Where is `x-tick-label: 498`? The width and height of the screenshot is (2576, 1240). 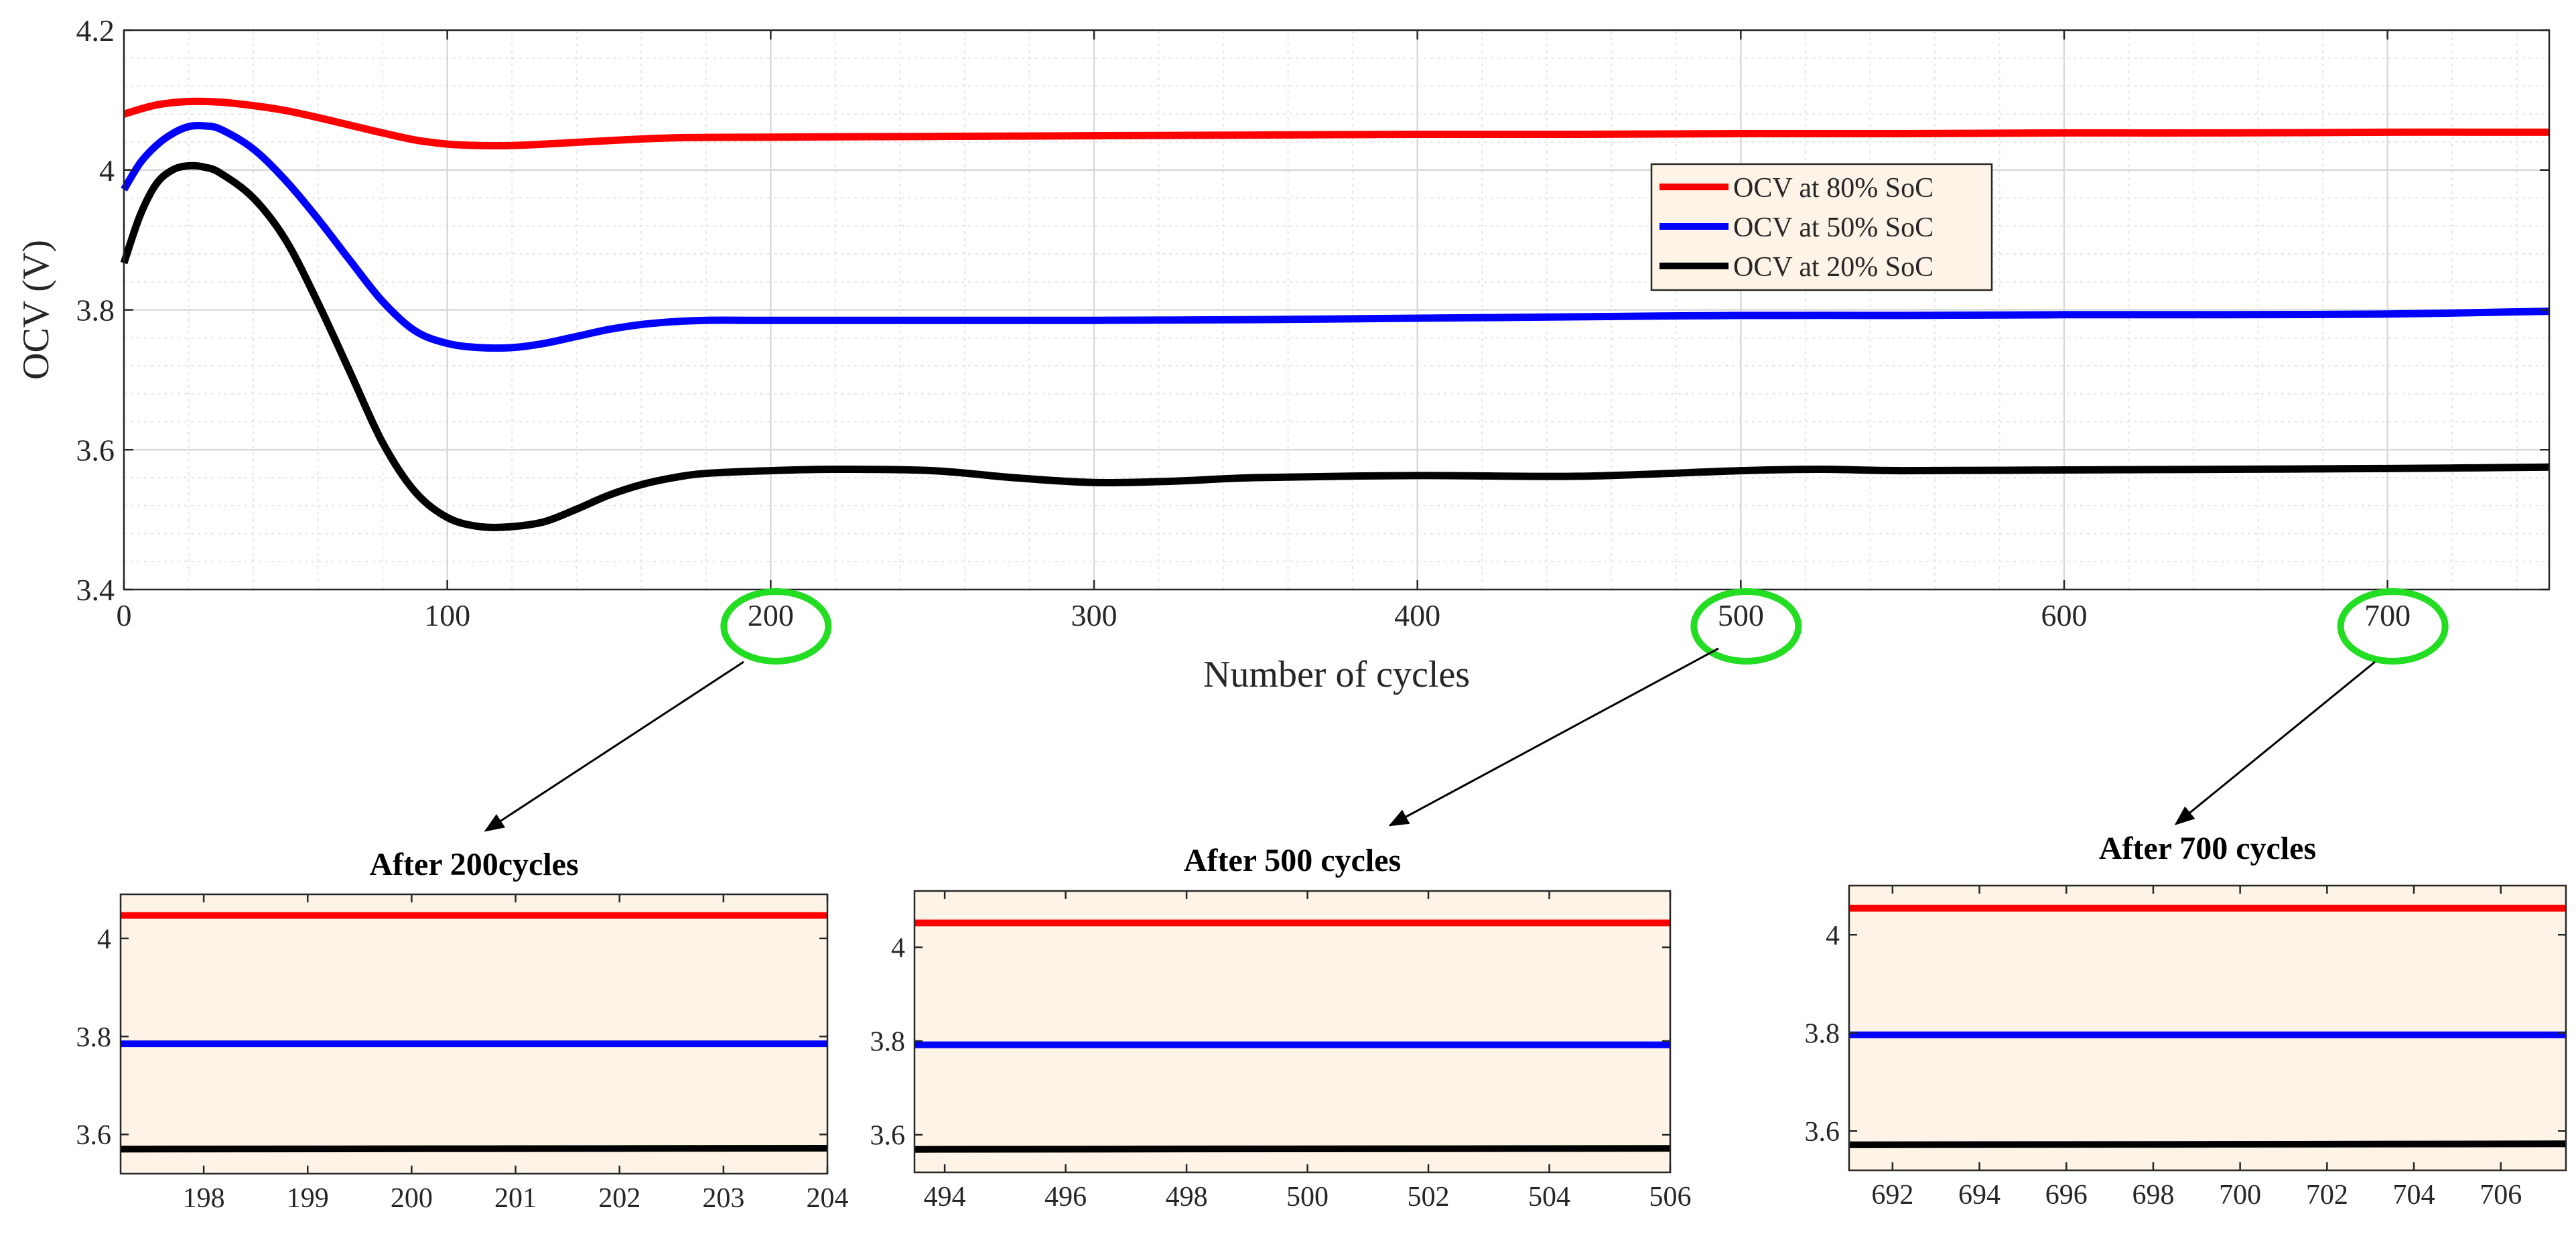
x-tick-label: 498 is located at coordinates (1187, 1197).